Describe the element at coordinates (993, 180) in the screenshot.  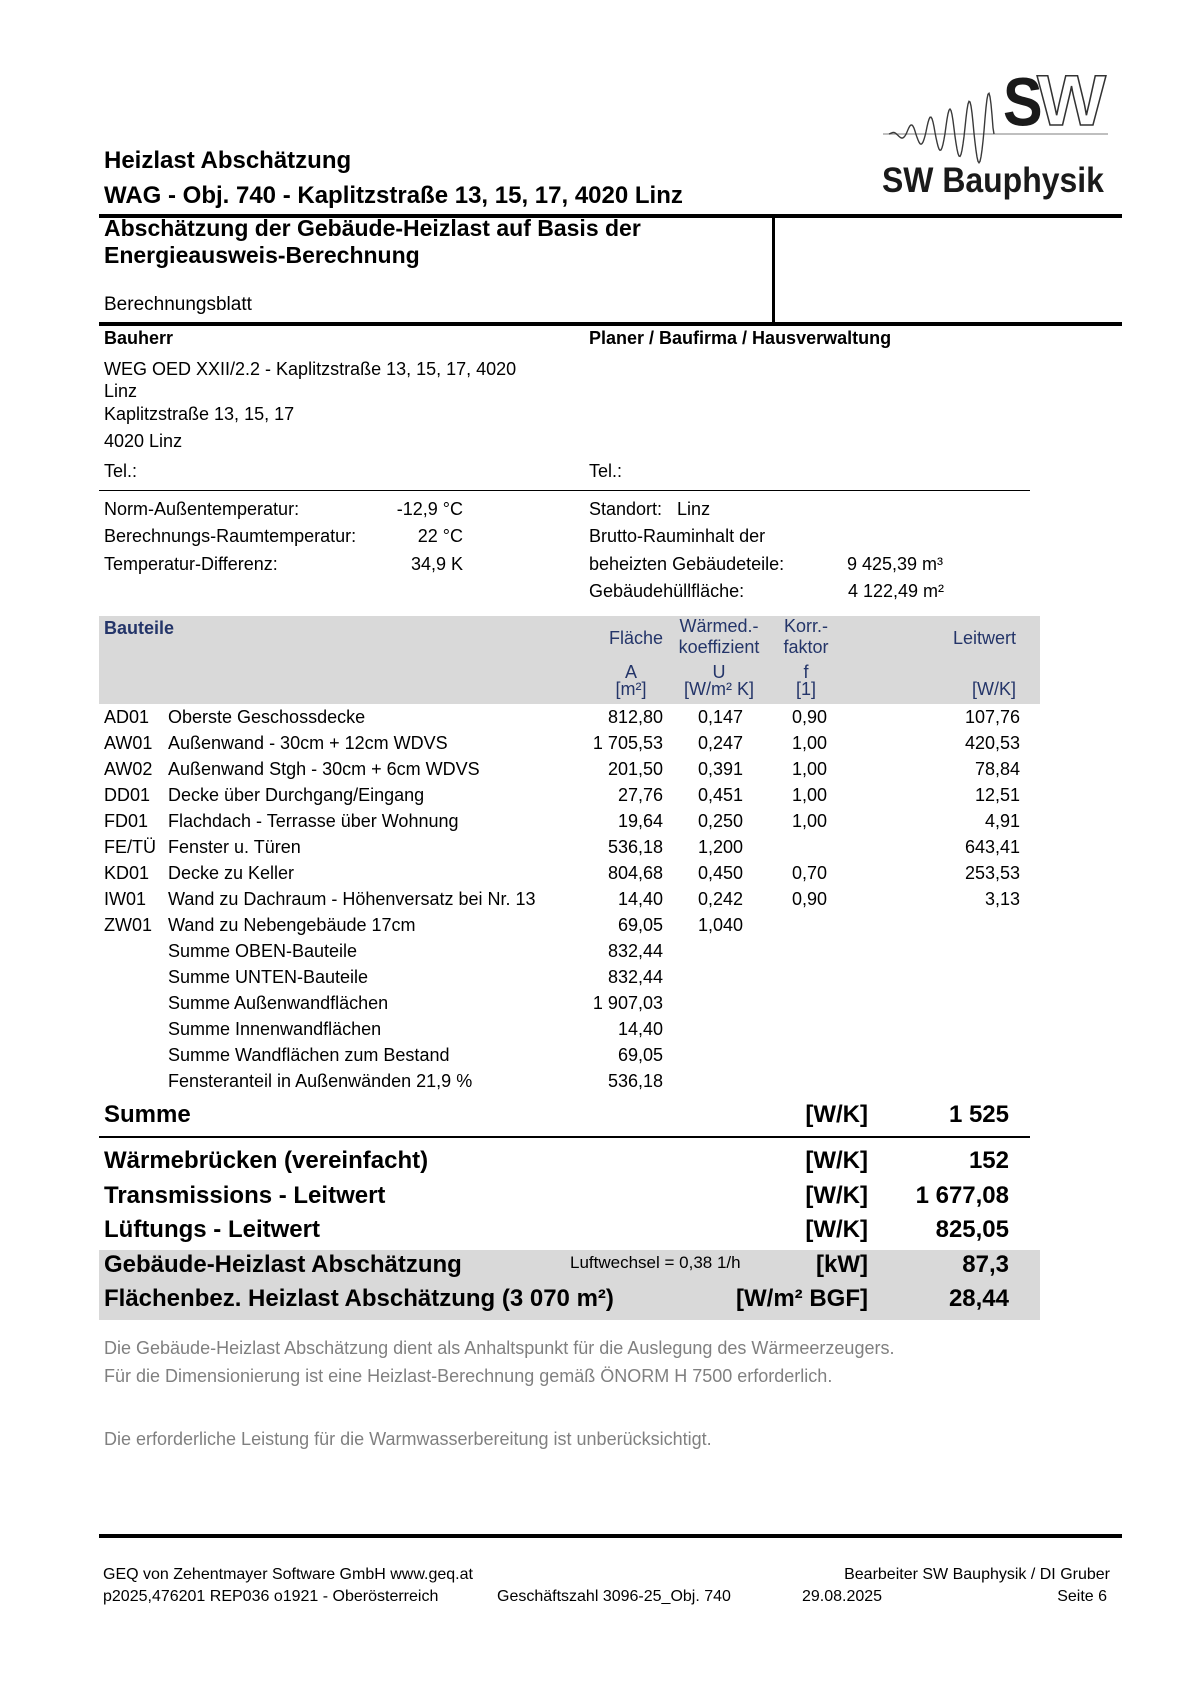
I see `svg-text: SW Bauphysik` at that location.